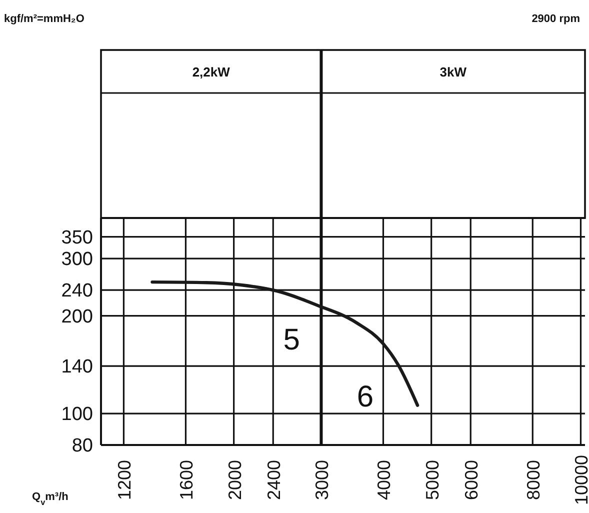 Image resolution: width=589 pixels, height=513 pixels. What do you see at coordinates (82, 446) in the screenshot?
I see `y-tick-label: 80` at bounding box center [82, 446].